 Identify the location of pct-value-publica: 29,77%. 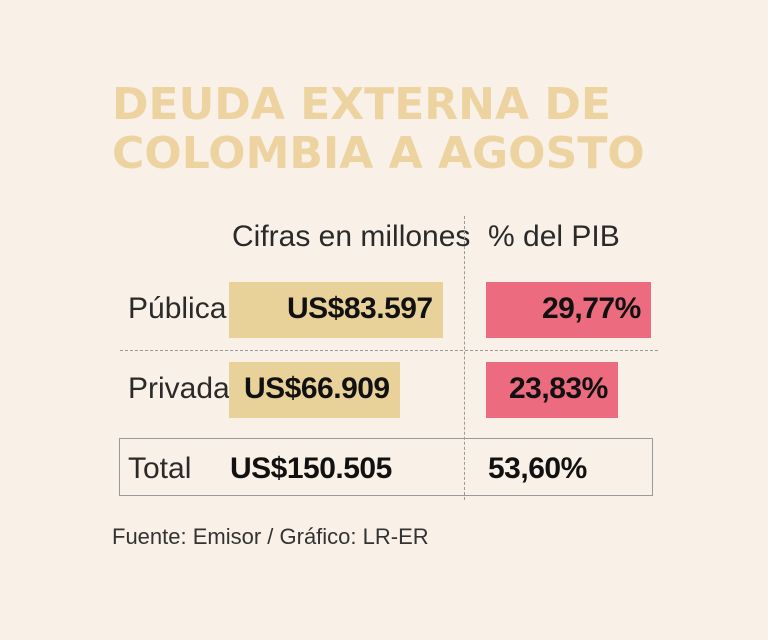
(591, 308).